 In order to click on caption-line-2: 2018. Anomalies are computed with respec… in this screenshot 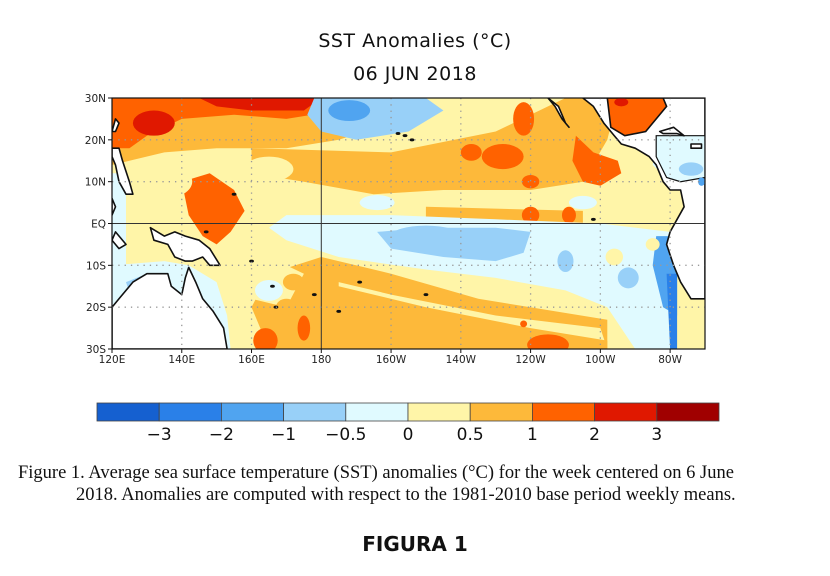, I will do `click(406, 495)`.